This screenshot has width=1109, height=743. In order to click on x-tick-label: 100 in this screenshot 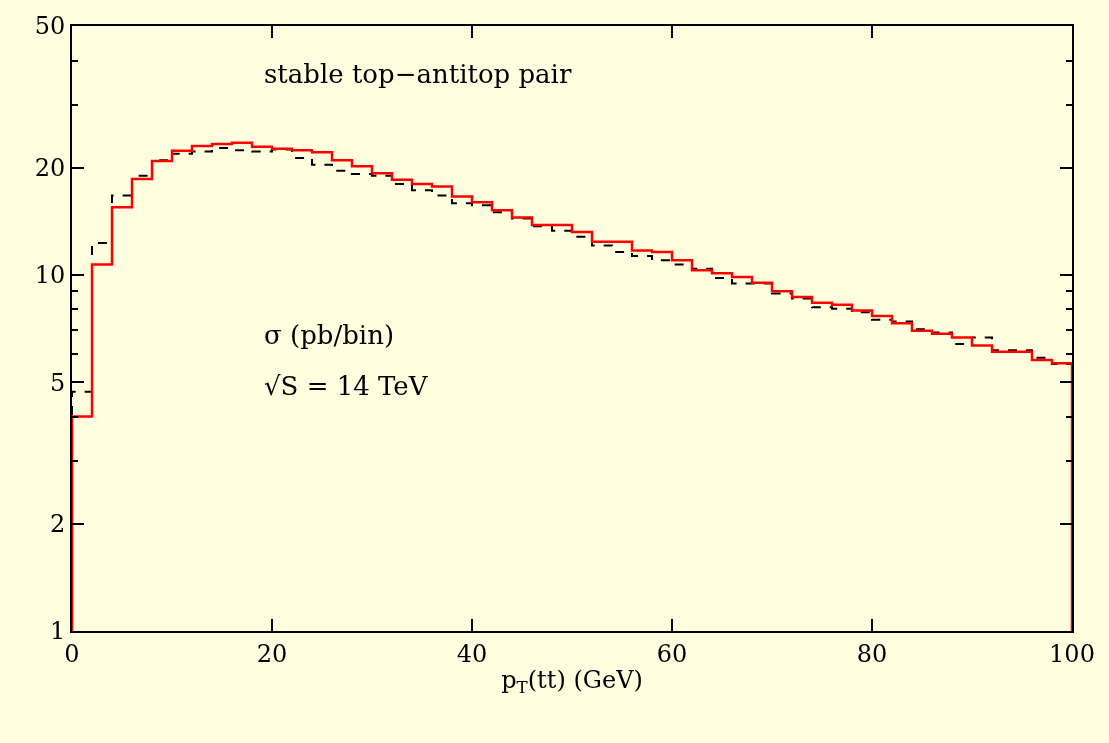, I will do `click(1072, 653)`.